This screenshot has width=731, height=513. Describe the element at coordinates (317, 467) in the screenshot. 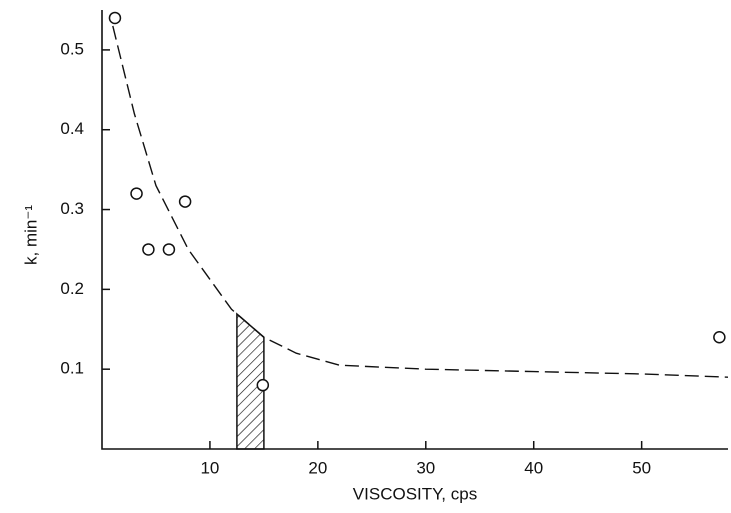

I see `x-tick-label: 20` at that location.